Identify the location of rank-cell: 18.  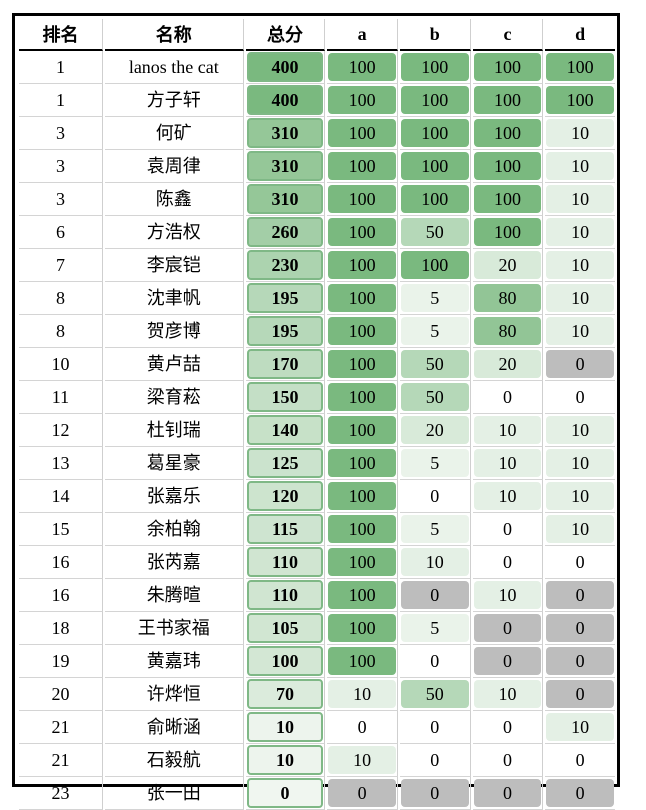
(60, 628).